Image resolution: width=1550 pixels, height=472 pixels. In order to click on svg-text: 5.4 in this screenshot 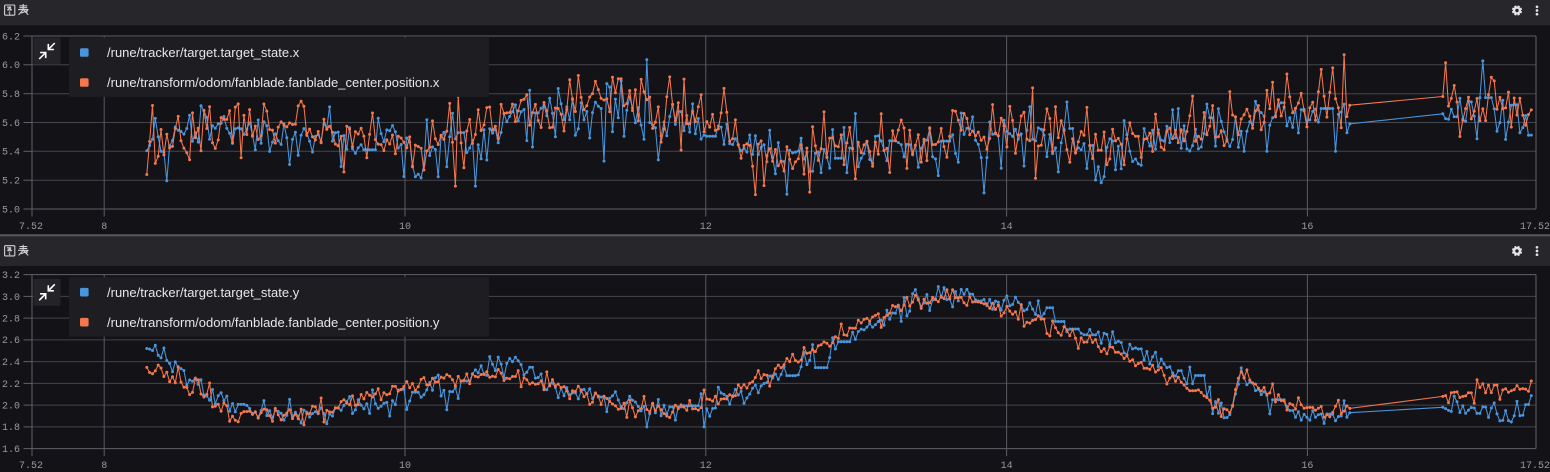, I will do `click(11, 153)`.